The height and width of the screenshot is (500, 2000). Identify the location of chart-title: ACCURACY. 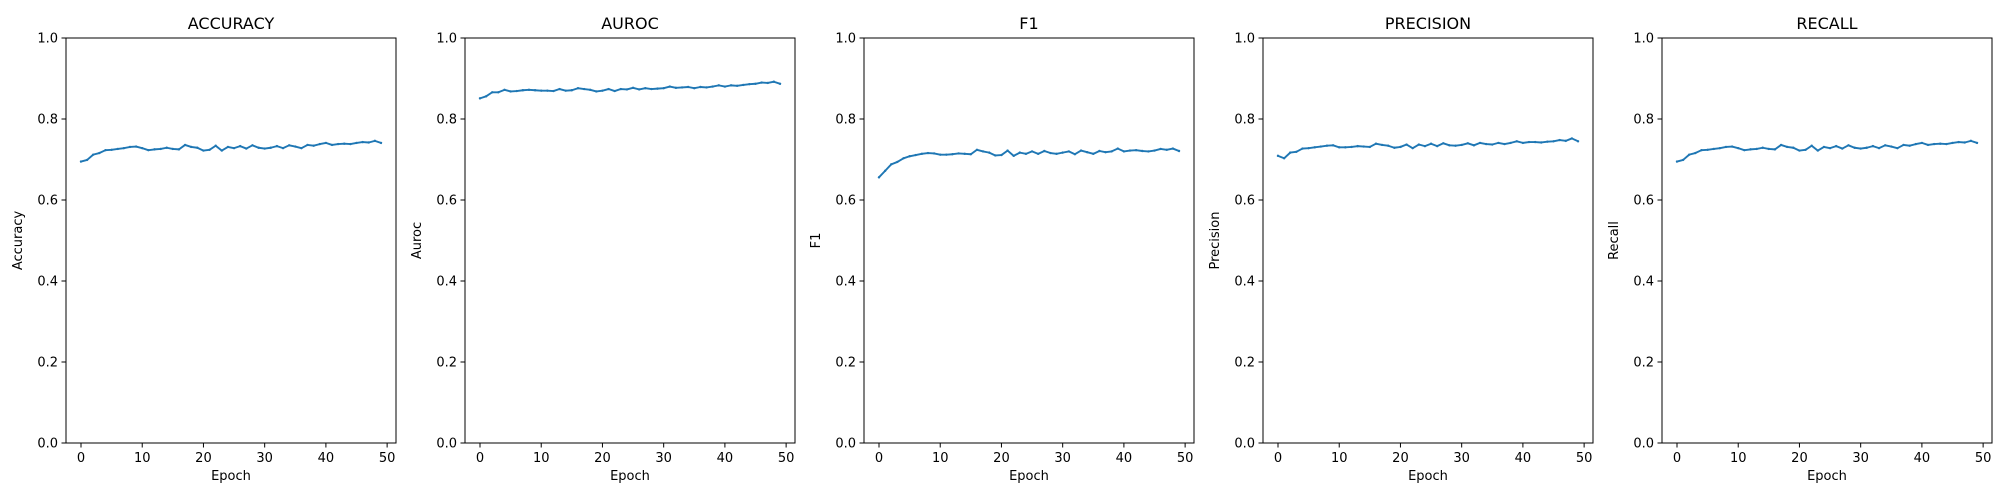
(231, 23).